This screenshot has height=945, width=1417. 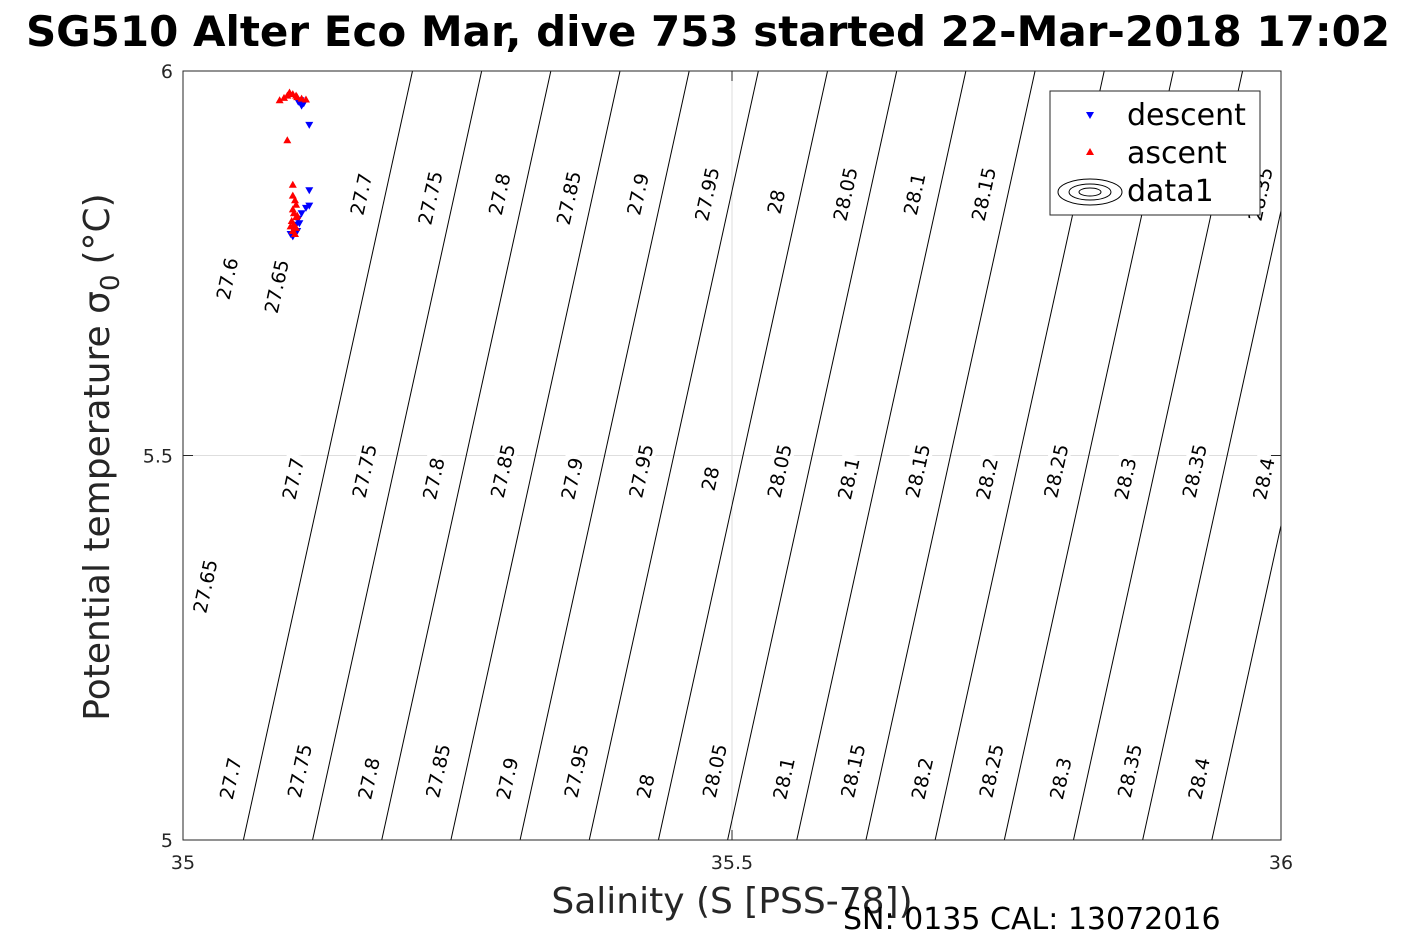 What do you see at coordinates (167, 72) in the screenshot?
I see `y-tick-label: 6` at bounding box center [167, 72].